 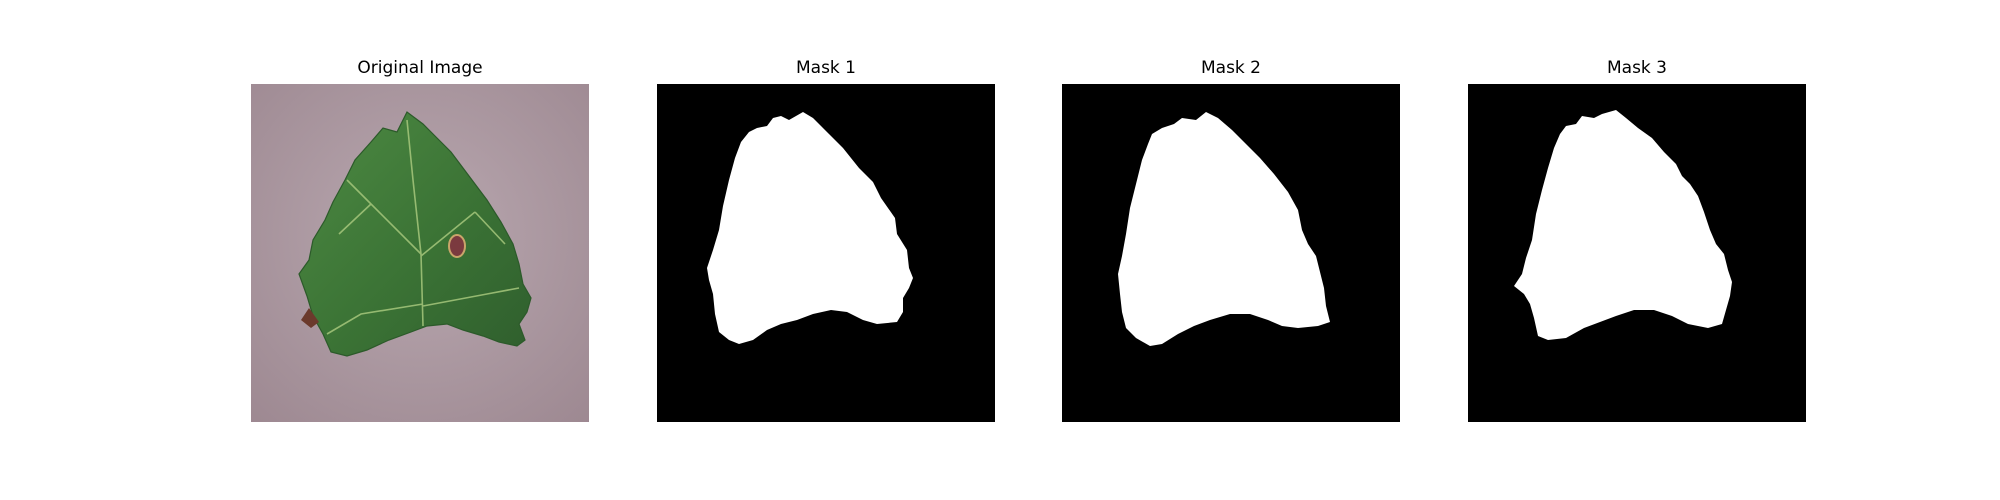 What do you see at coordinates (420, 253) in the screenshot?
I see `original-leaf-photo` at bounding box center [420, 253].